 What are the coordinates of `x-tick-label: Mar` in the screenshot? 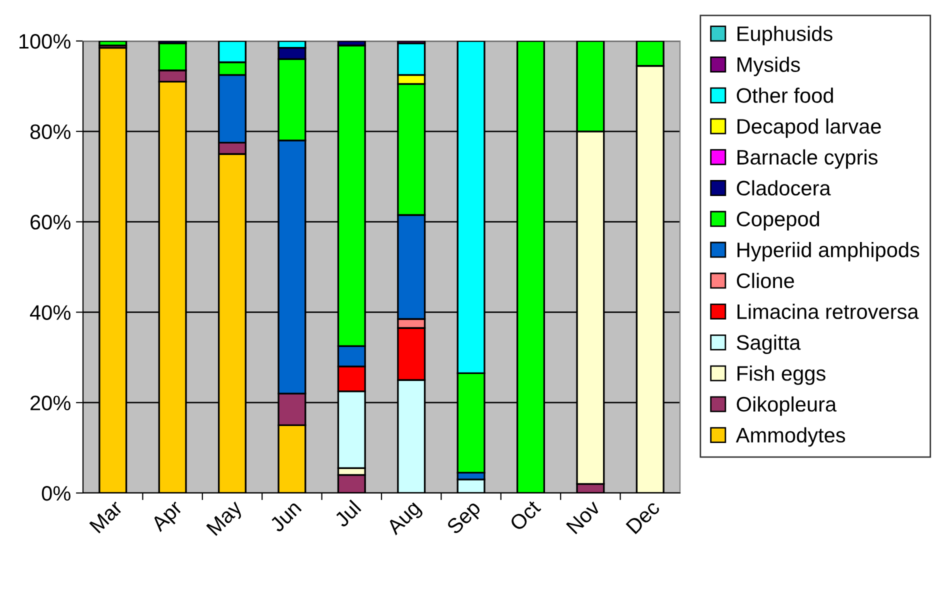 It's located at (106, 516).